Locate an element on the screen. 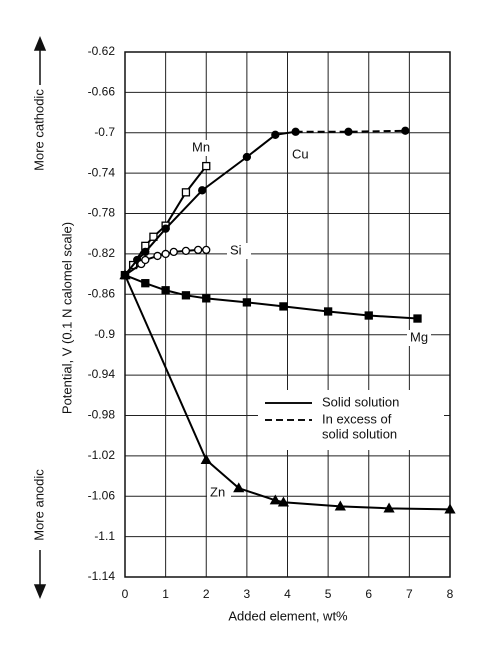 The image size is (500, 653). y-tick-label: -0.82 is located at coordinates (102, 253).